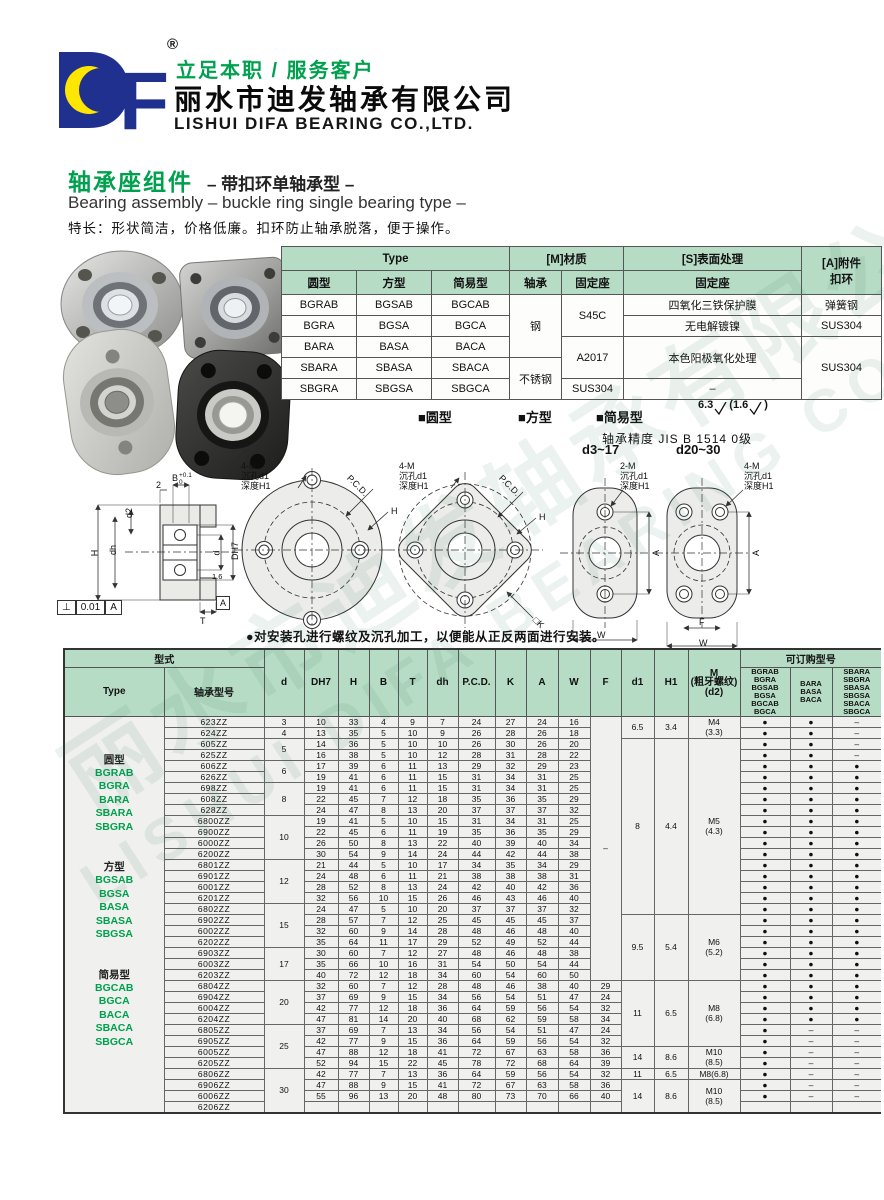 The height and width of the screenshot is (1200, 884). I want to click on bearing-model-cell: 6204ZZ, so click(214, 1018).